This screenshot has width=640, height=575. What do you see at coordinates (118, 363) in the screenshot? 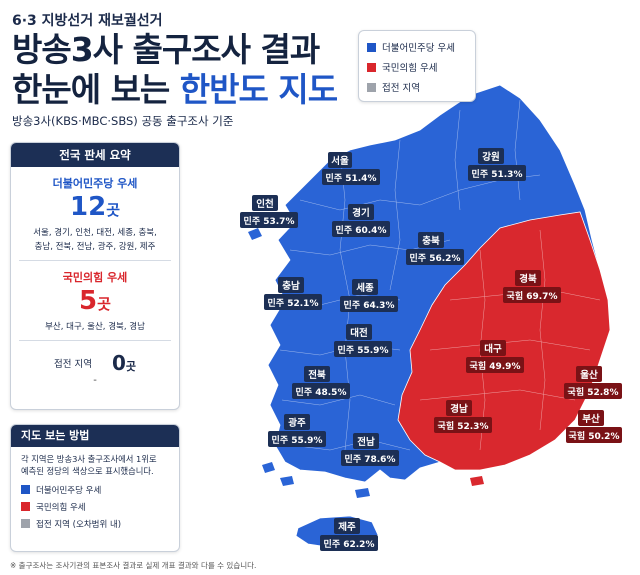
I see `summary-tossup-number: 0` at bounding box center [118, 363].